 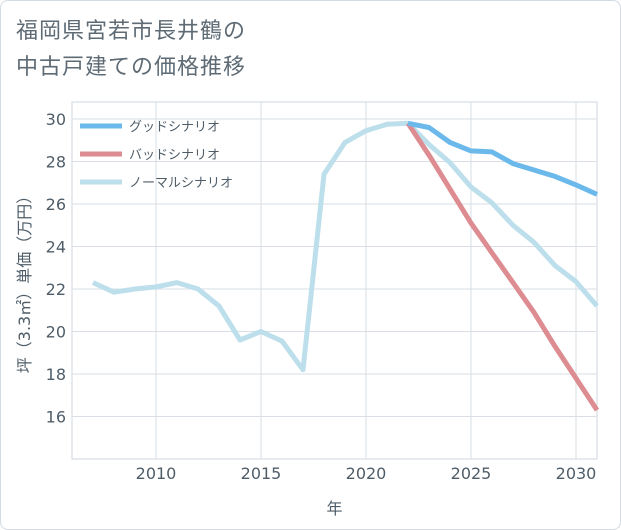 I want to click on chart-title-line-1: 福岡県宮若市長井鶴の, so click(x=131, y=31).